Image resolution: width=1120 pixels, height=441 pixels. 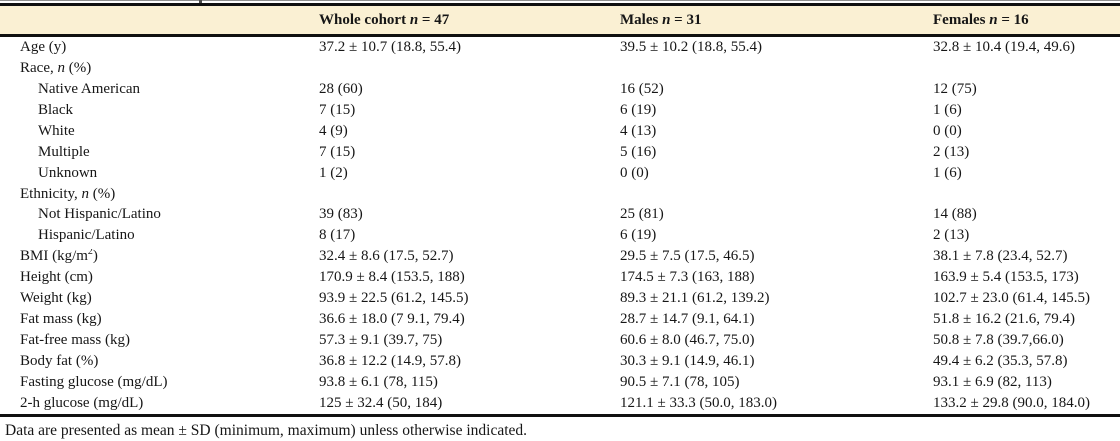 What do you see at coordinates (390, 47) in the screenshot?
I see `cell-value: 37.2 ± 10.7 (18.8, 55.4)` at bounding box center [390, 47].